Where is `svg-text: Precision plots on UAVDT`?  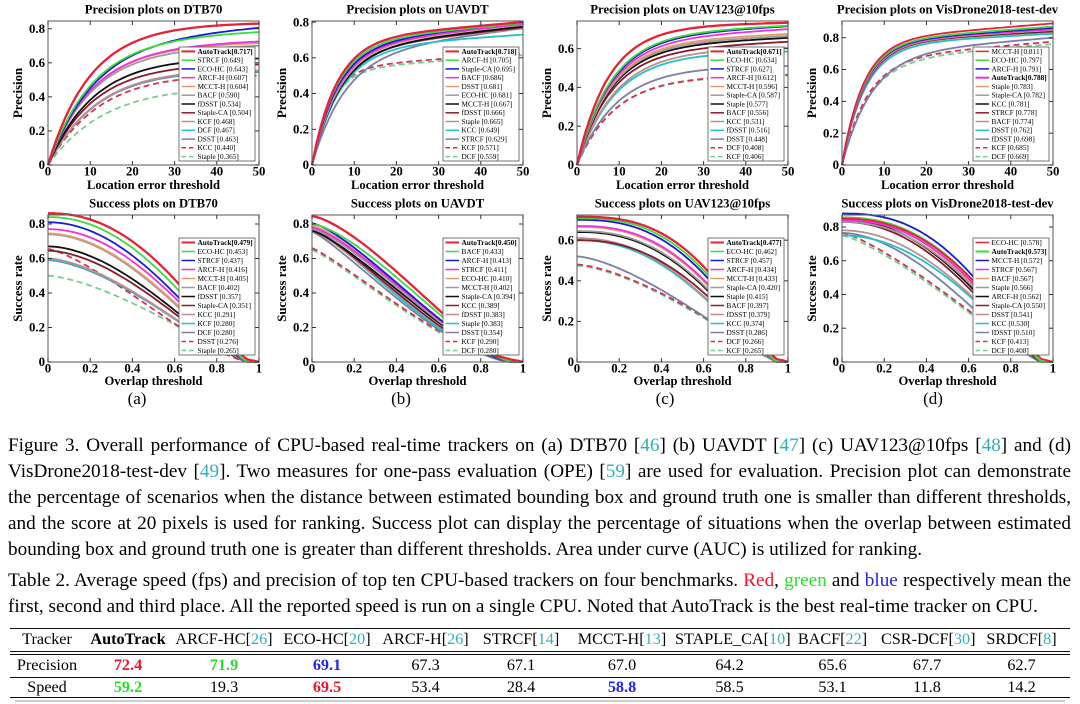
svg-text: Precision plots on UAVDT is located at coordinates (417, 10).